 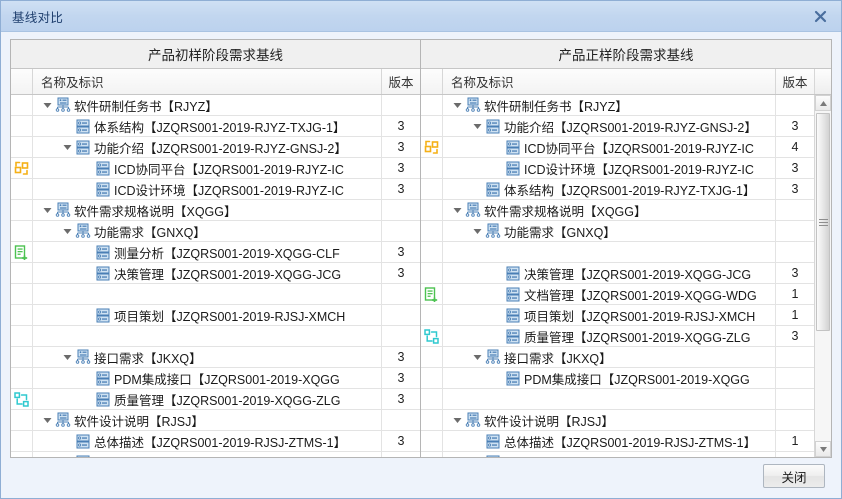 What do you see at coordinates (207, 168) in the screenshot?
I see `row-name-cell: ICD协同平台【JZQRS001-2019-RJYZ-IC` at bounding box center [207, 168].